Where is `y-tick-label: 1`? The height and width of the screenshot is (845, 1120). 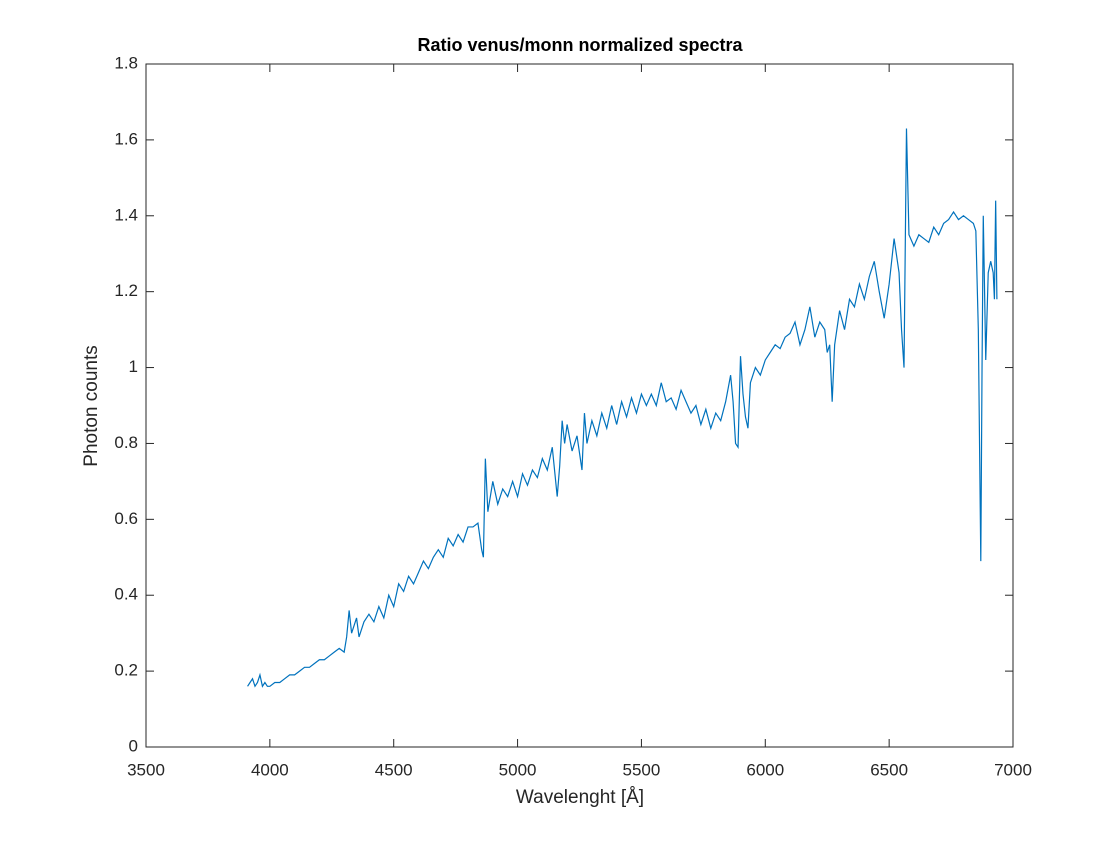 y-tick-label: 1 is located at coordinates (133, 366).